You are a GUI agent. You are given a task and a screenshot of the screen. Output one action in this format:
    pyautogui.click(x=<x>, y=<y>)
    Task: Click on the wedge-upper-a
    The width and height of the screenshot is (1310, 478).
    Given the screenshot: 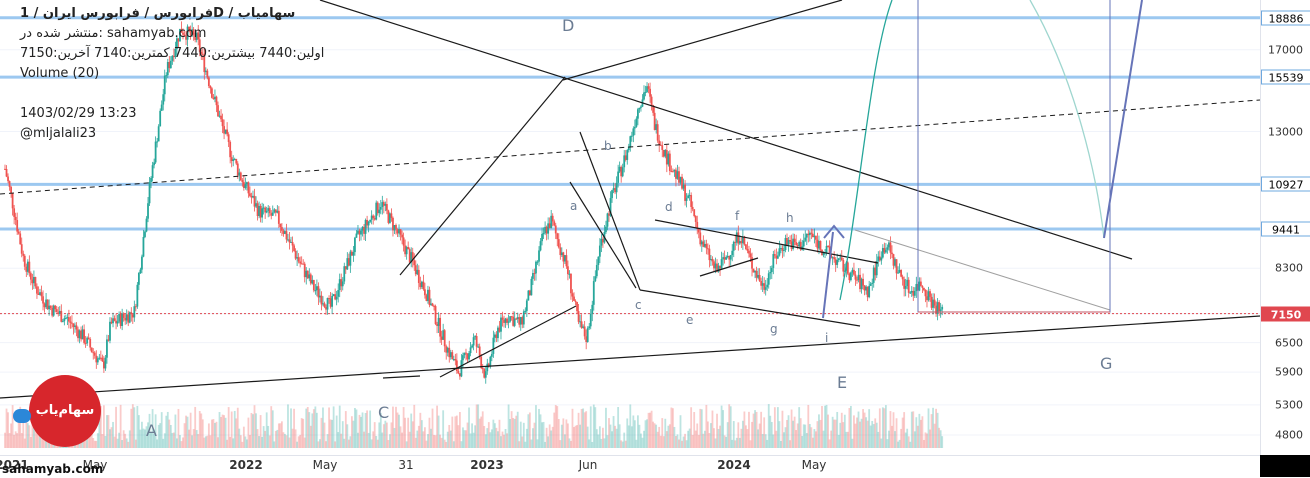 What is the action you would take?
    pyautogui.click(x=610, y=211)
    